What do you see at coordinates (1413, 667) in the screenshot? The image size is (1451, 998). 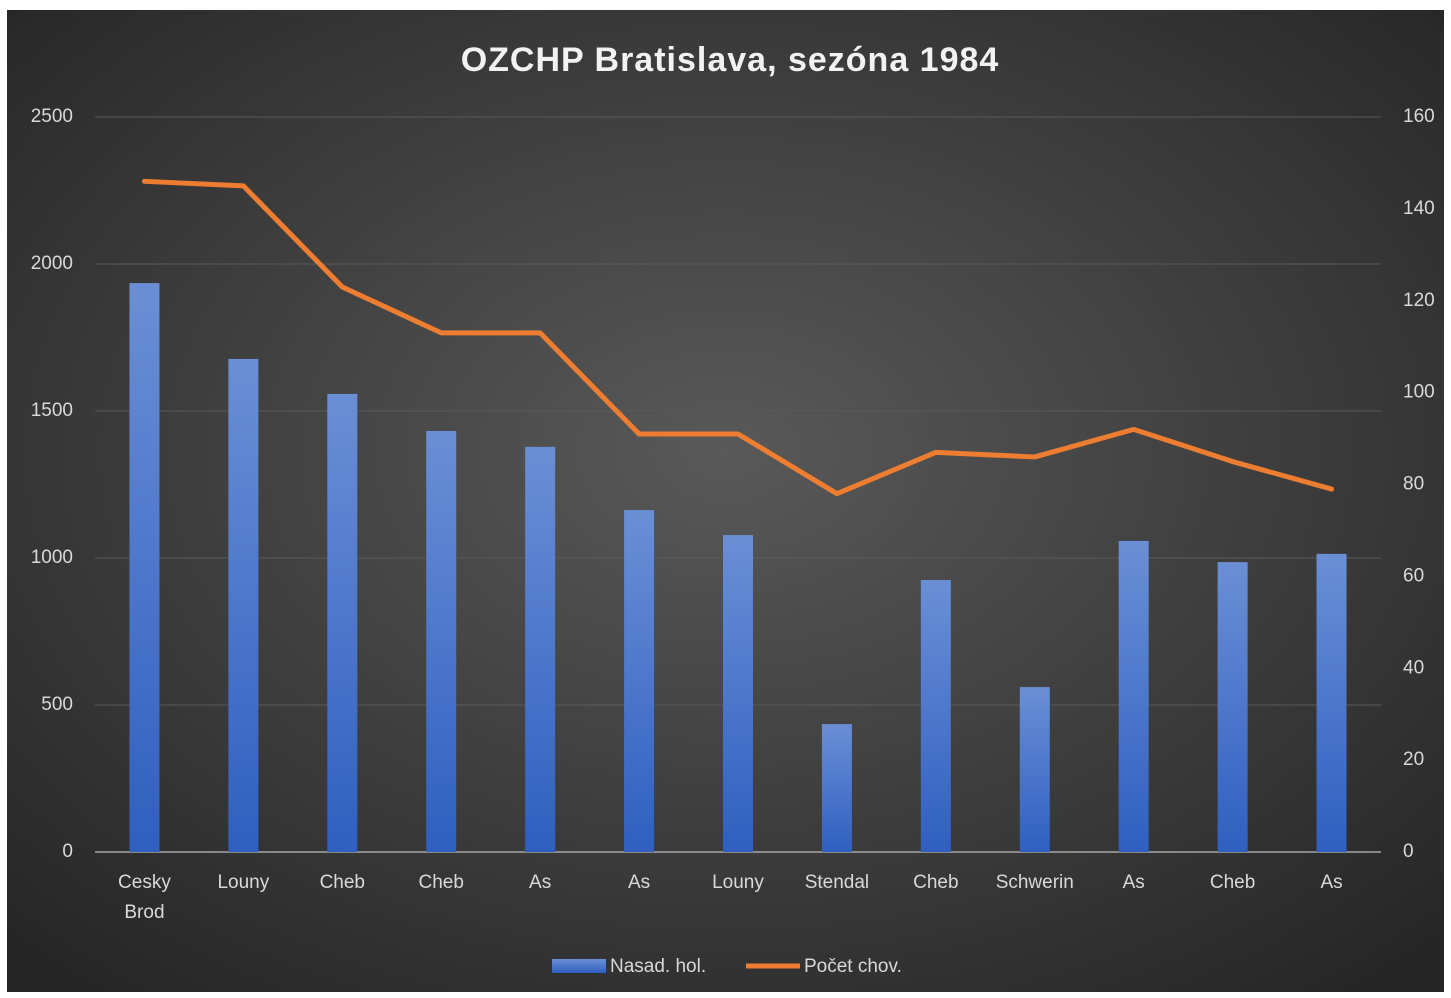 I see `y2-tick-label: 40` at bounding box center [1413, 667].